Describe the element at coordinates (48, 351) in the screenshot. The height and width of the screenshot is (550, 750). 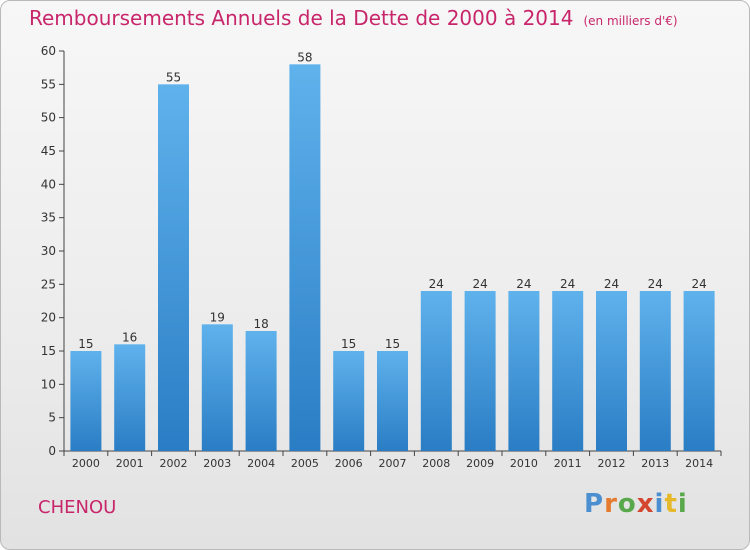
I see `y-tick-label: 15` at that location.